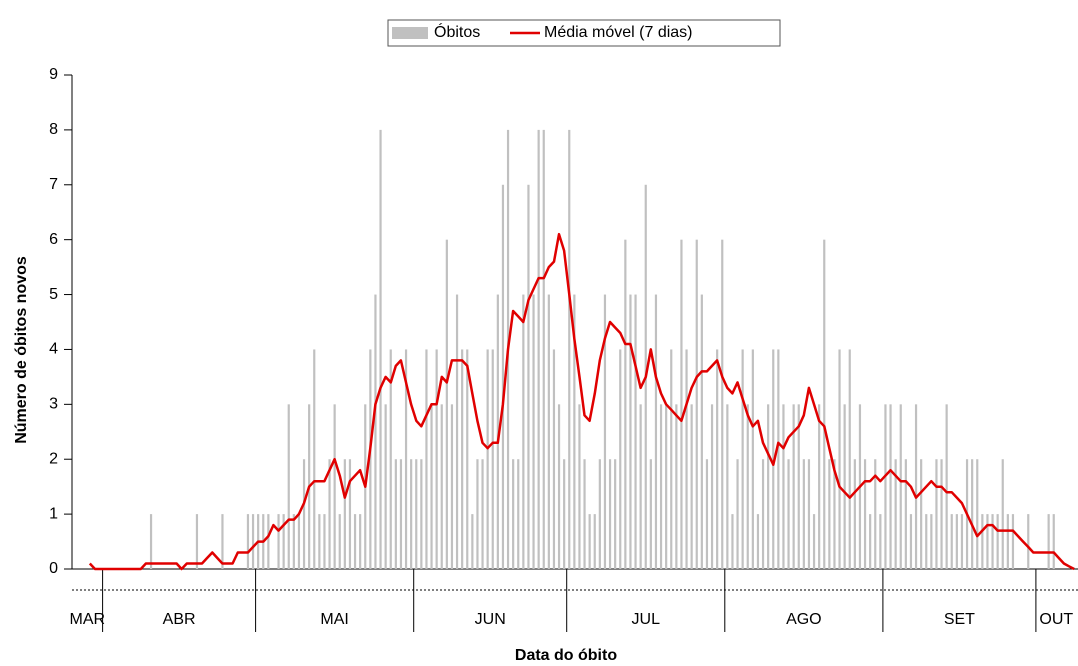  Describe the element at coordinates (53, 404) in the screenshot. I see `y-tick-label: 3` at that location.